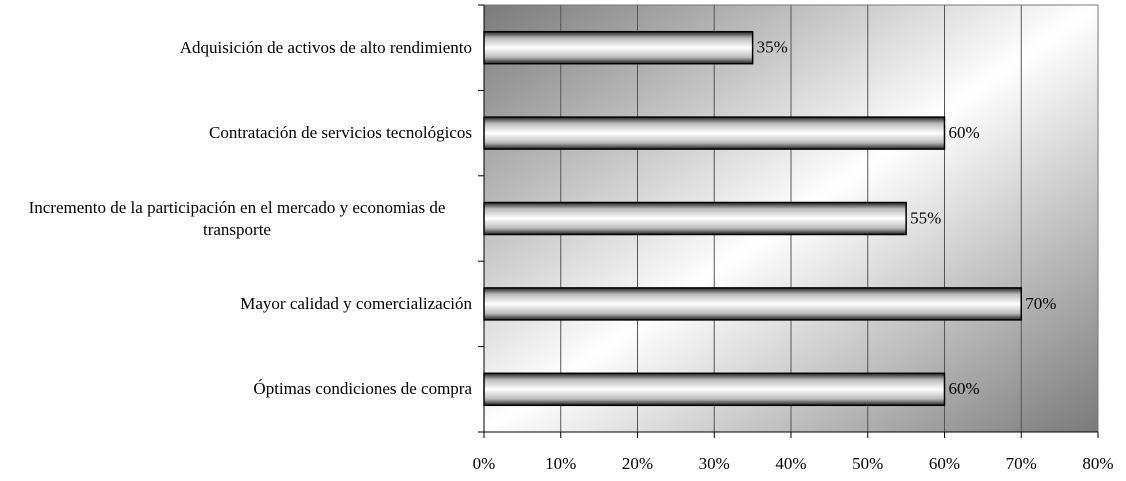 This screenshot has height=481, width=1126. Describe the element at coordinates (560, 463) in the screenshot. I see `x-tick-label: 10%` at that location.